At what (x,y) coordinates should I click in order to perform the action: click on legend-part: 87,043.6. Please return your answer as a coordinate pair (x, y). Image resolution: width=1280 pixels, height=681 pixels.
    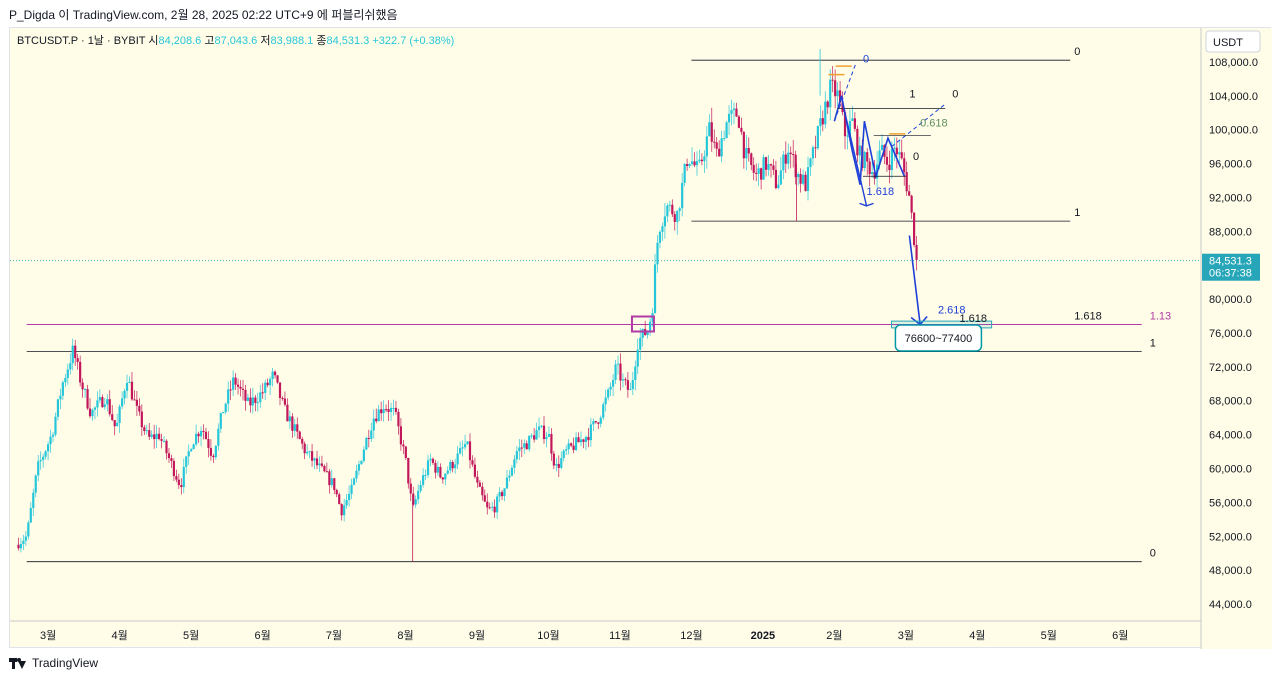
    Looking at the image, I should click on (237, 41).